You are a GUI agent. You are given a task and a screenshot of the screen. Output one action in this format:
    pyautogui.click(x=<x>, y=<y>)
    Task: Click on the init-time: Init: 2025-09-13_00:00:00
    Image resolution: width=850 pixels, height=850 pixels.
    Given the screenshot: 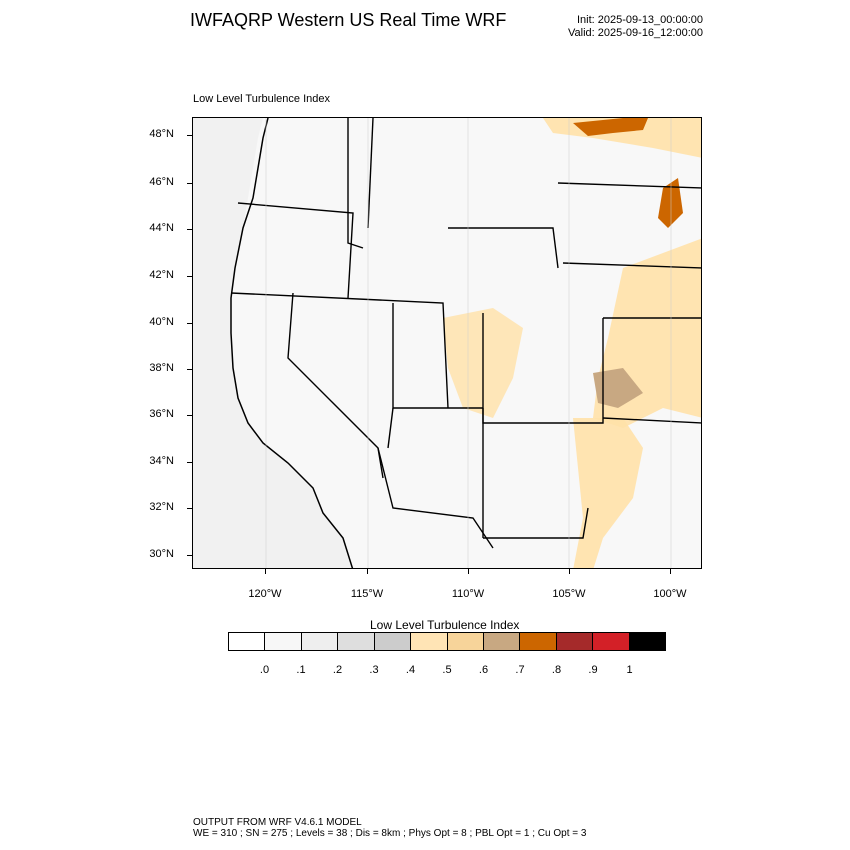 What is the action you would take?
    pyautogui.click(x=640, y=20)
    